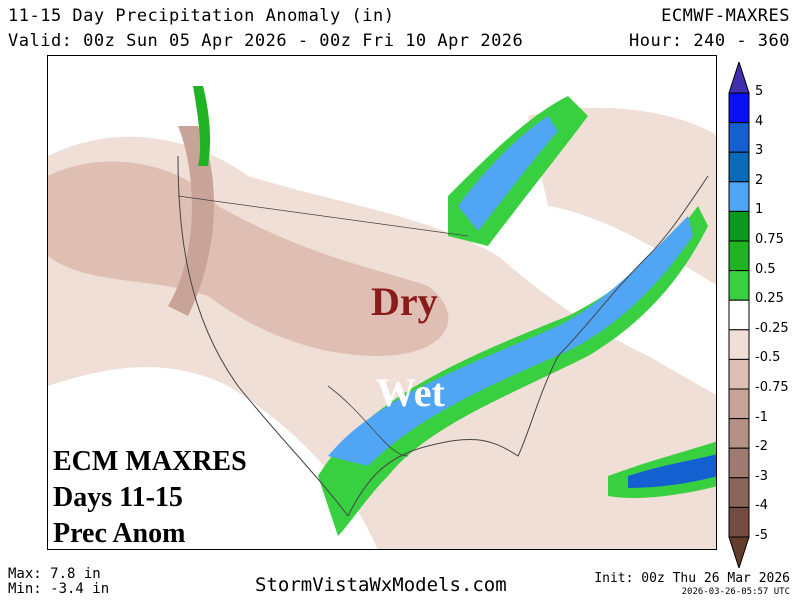 The width and height of the screenshot is (800, 600). Describe the element at coordinates (772, 328) in the screenshot. I see `colorbar-tick-label: -0.25` at that location.